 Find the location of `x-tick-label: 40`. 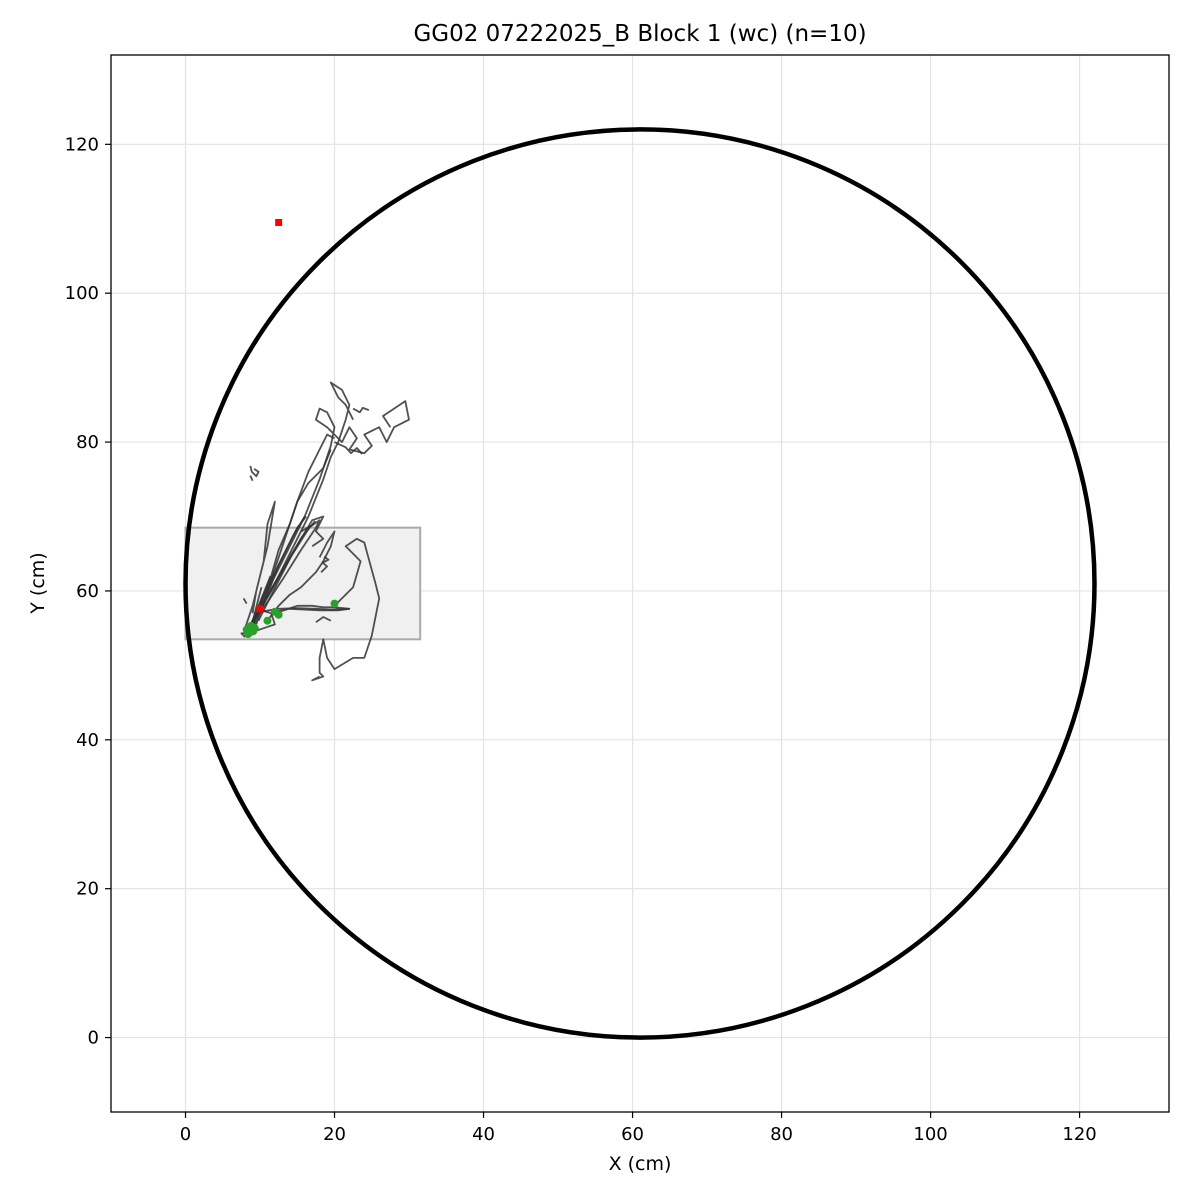

x-tick-label: 40 is located at coordinates (483, 1134).